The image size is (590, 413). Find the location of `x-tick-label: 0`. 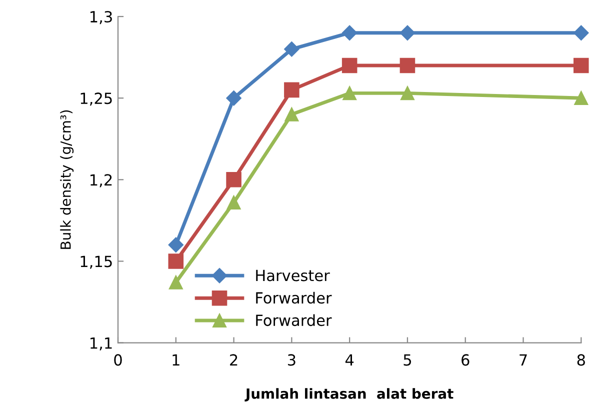

x-tick-label: 0 is located at coordinates (118, 360).